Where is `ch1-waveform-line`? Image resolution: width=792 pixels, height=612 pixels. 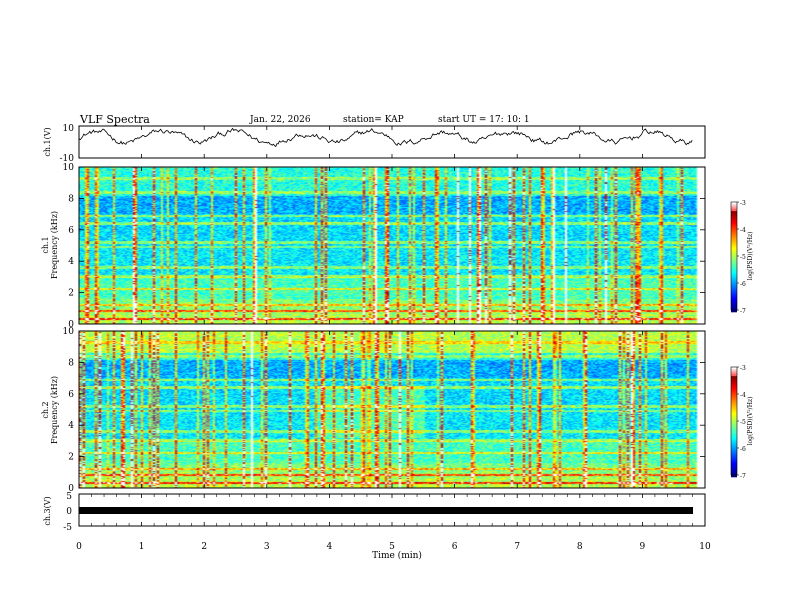 ch1-waveform-line is located at coordinates (385, 137).